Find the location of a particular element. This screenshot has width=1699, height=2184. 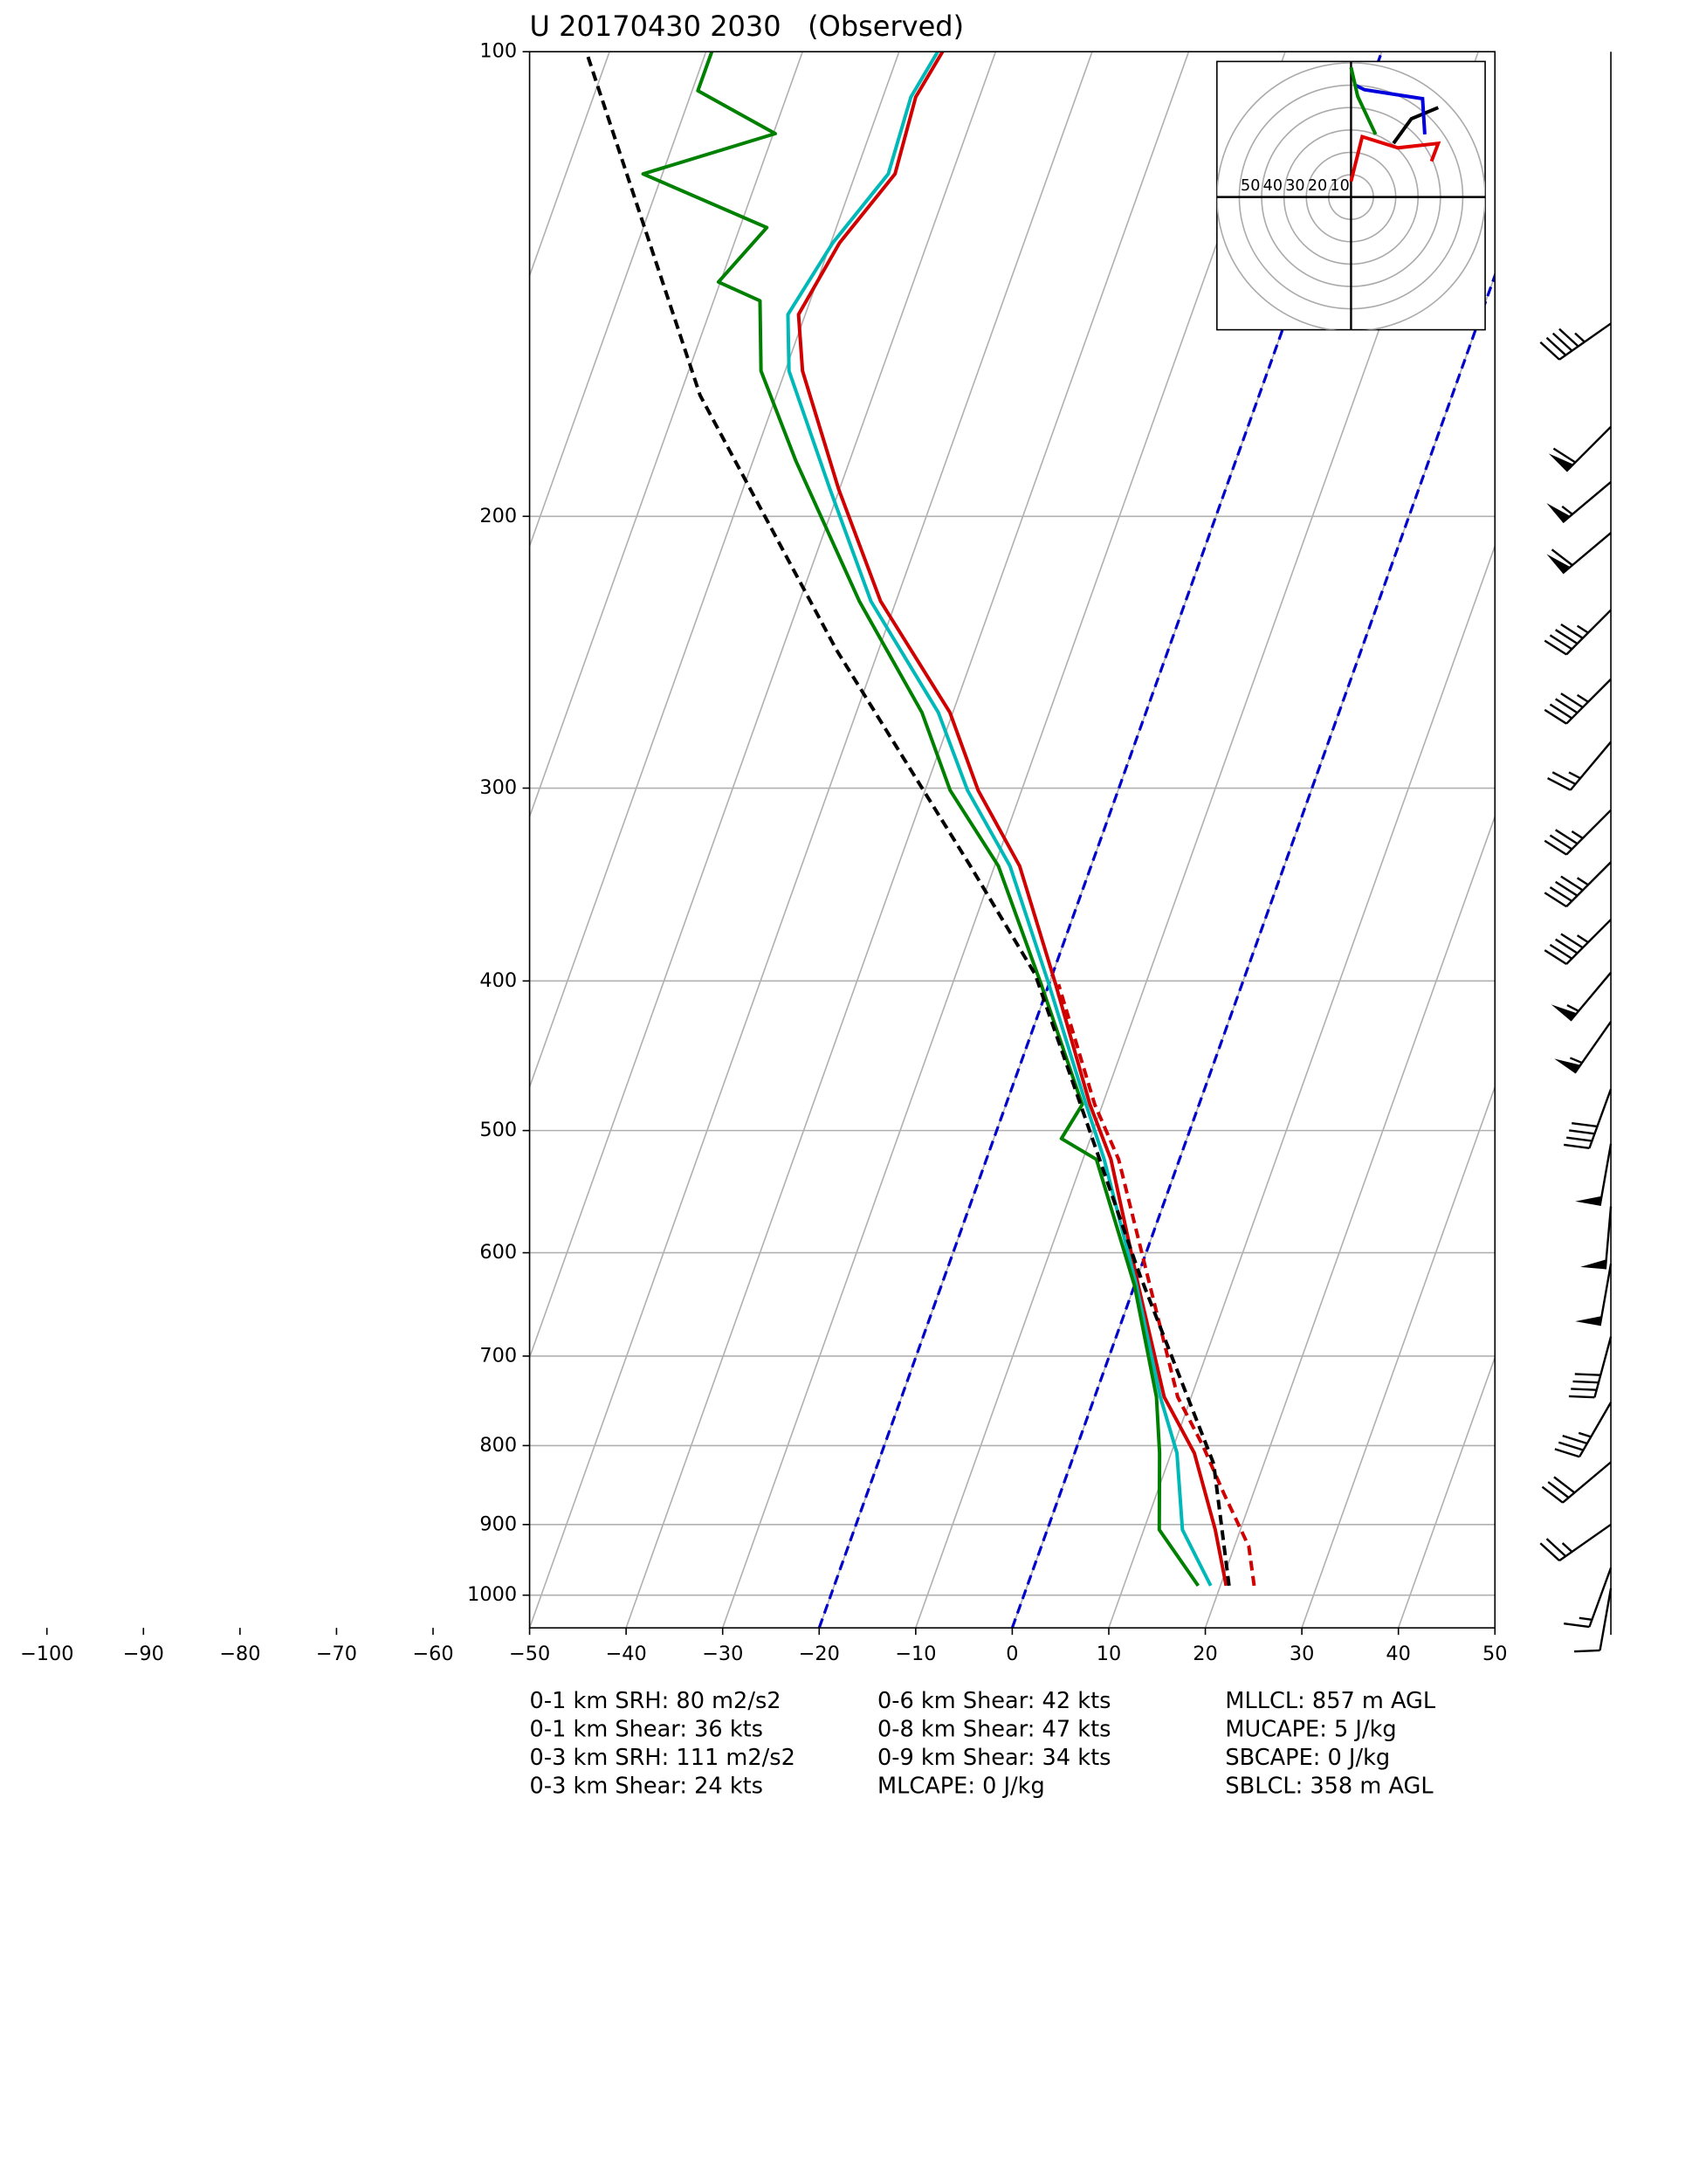

x-tick-label: 50 is located at coordinates (1494, 1654).